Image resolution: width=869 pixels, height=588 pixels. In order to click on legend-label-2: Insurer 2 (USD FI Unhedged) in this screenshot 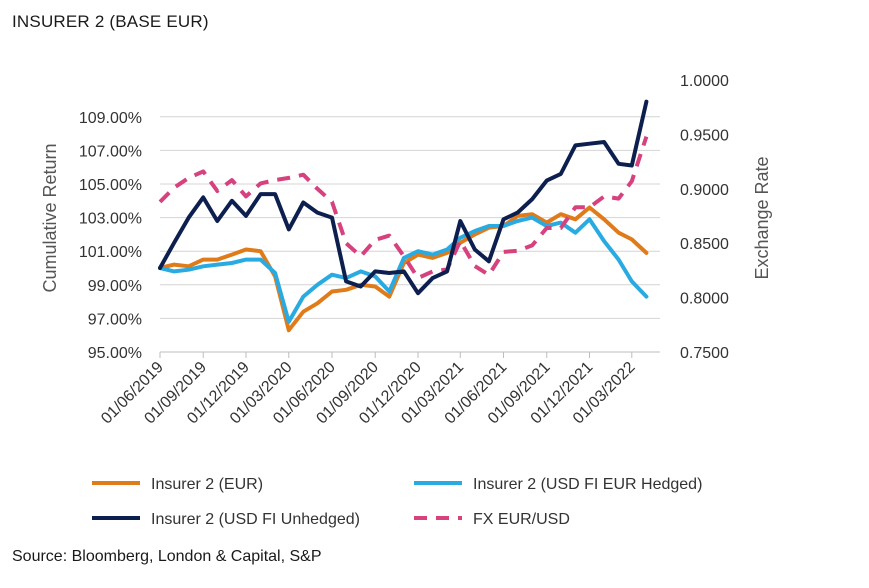, I will do `click(255, 519)`.